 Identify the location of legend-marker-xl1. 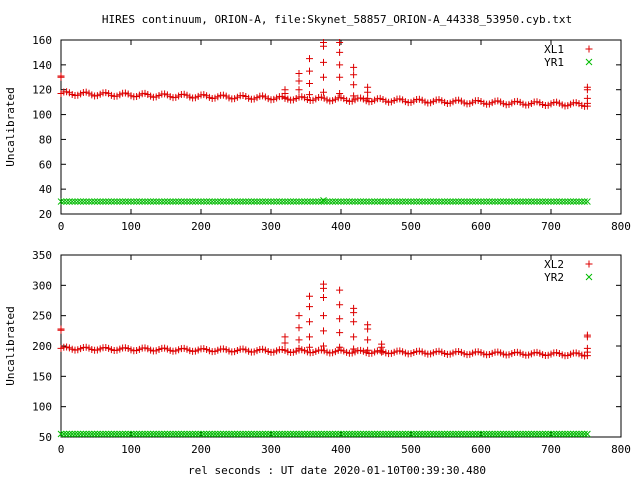
(589, 49).